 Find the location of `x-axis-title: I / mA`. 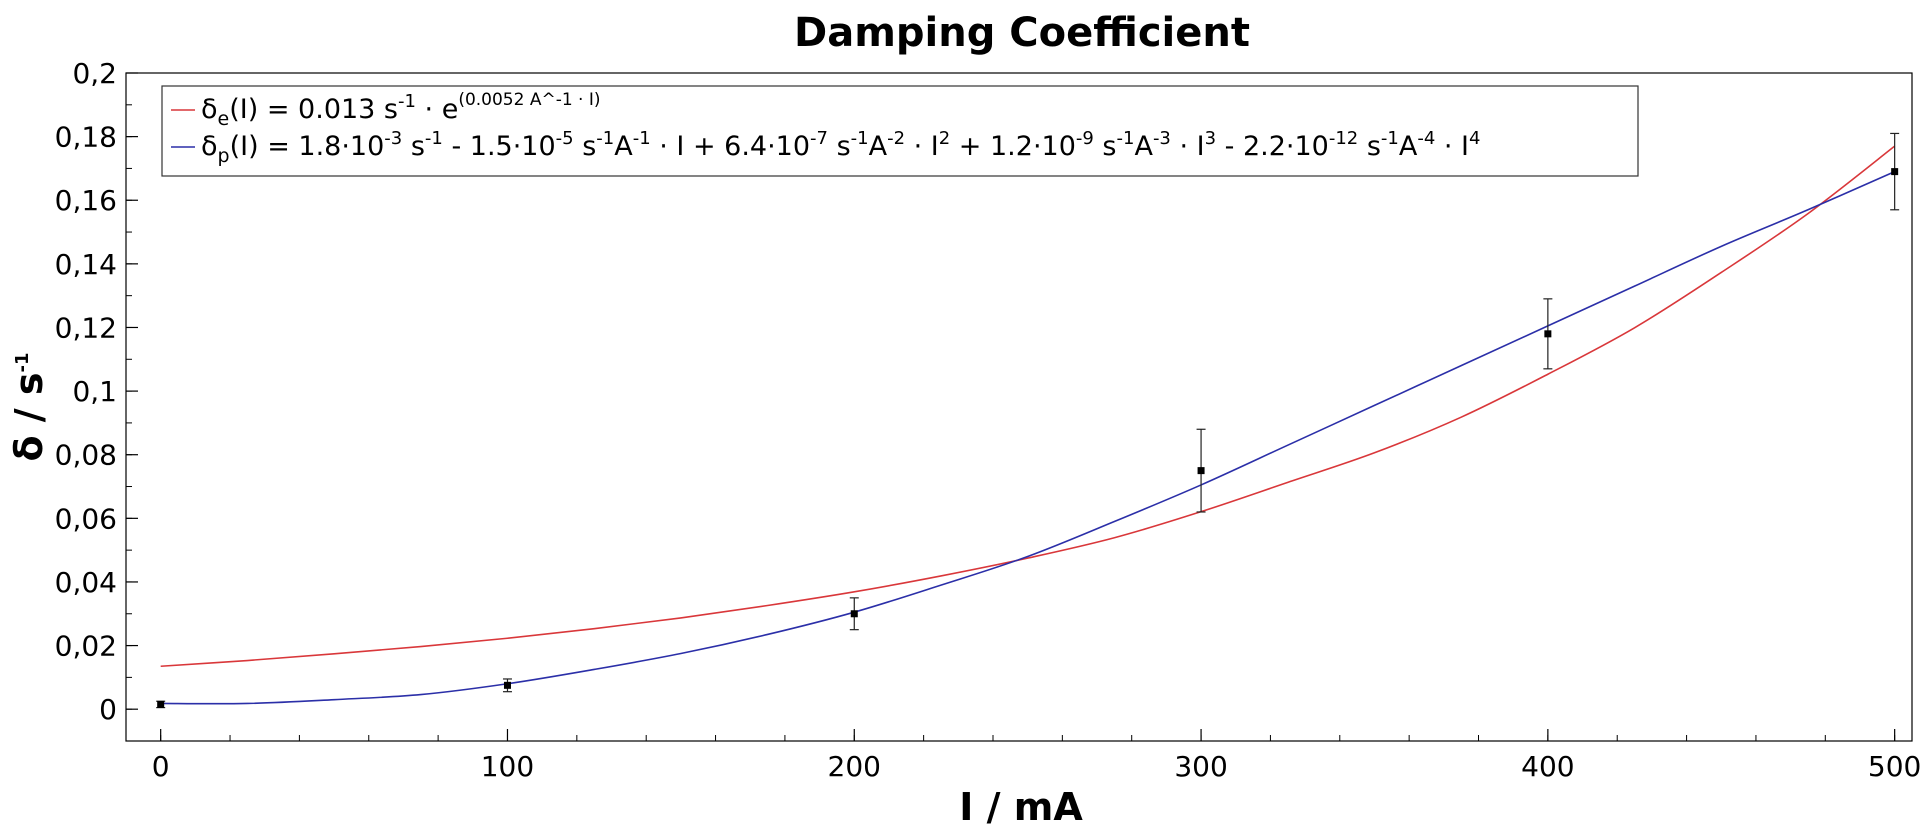

x-axis-title: I / mA is located at coordinates (1021, 807).